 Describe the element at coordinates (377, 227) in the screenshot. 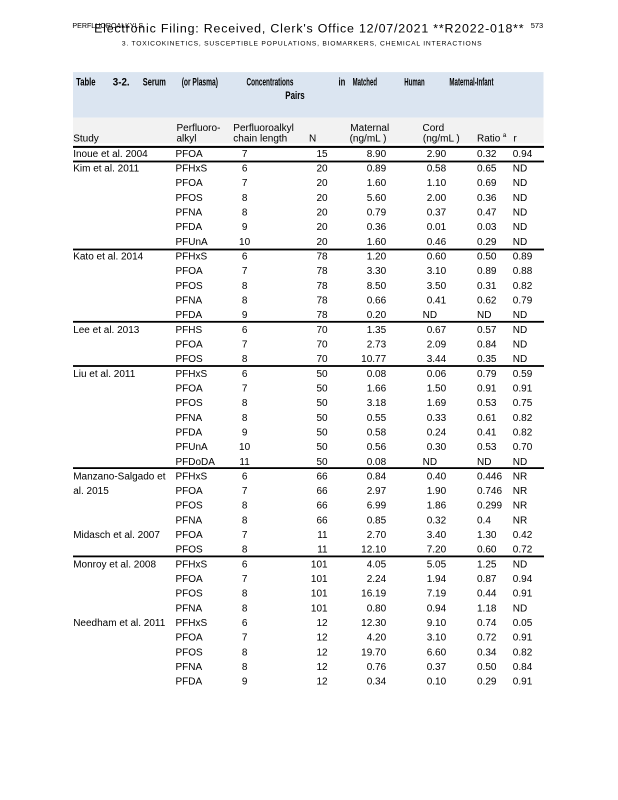

I see `svg-text: 0.36` at that location.